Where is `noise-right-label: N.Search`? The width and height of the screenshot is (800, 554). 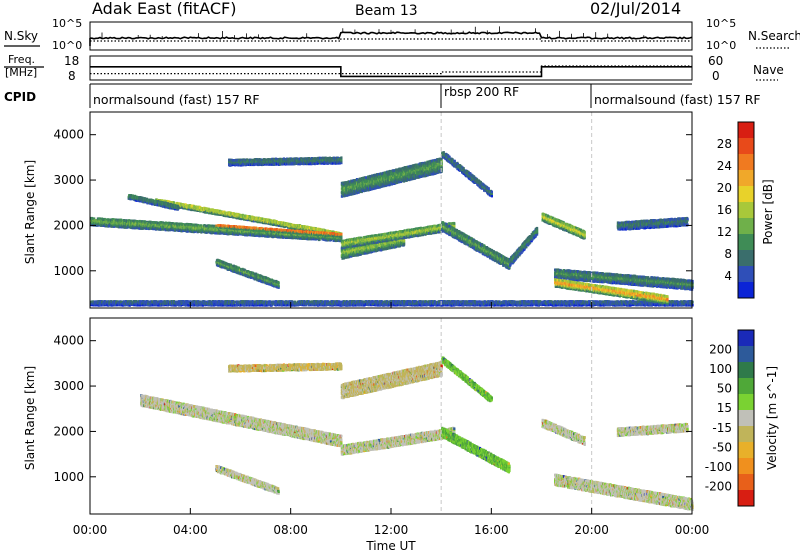
noise-right-label: N.Search is located at coordinates (774, 36).